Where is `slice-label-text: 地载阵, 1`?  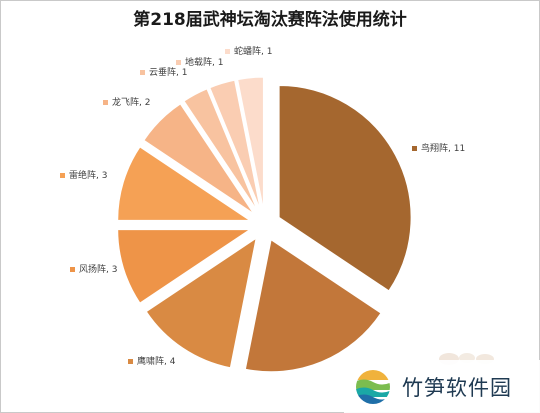 slice-label-text: 地载阵, 1 is located at coordinates (204, 63).